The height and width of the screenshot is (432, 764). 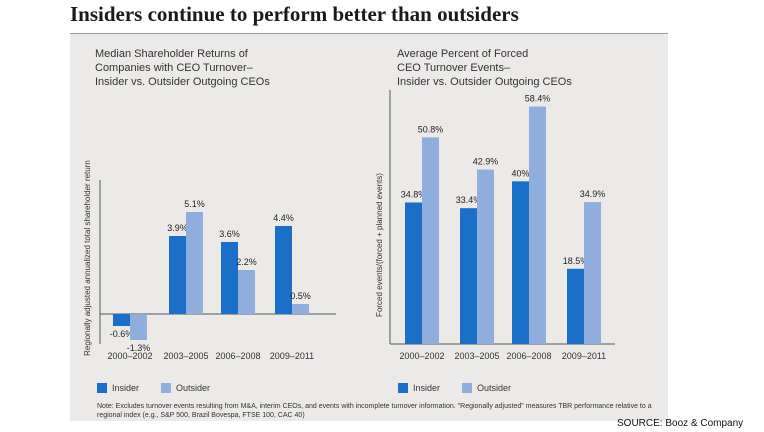 I want to click on left-chart-title-line: Insider vs. Outsider Outgoing CEOs, so click(x=182, y=82).